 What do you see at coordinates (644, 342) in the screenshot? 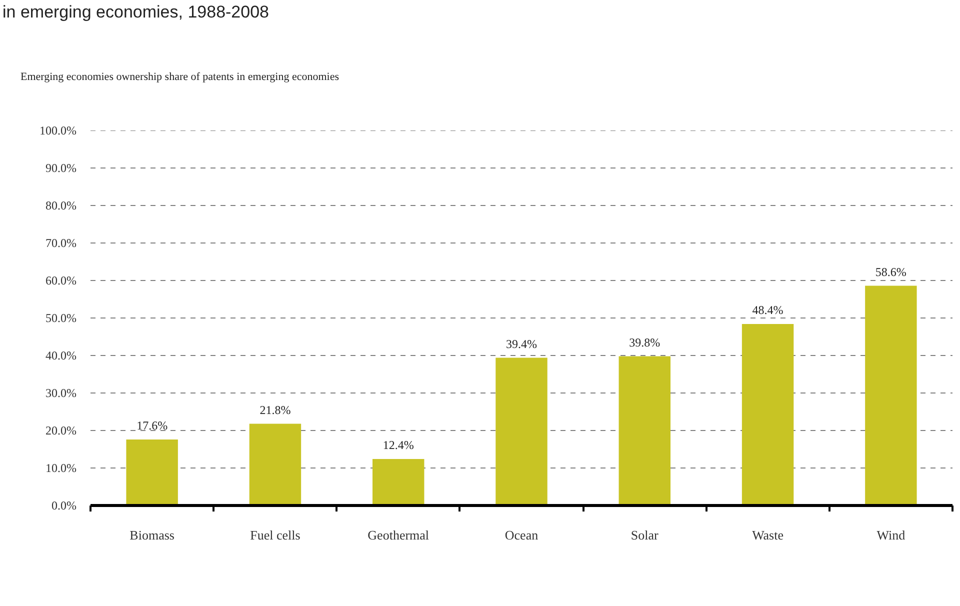
I see `data-label: 39.8%` at bounding box center [644, 342].